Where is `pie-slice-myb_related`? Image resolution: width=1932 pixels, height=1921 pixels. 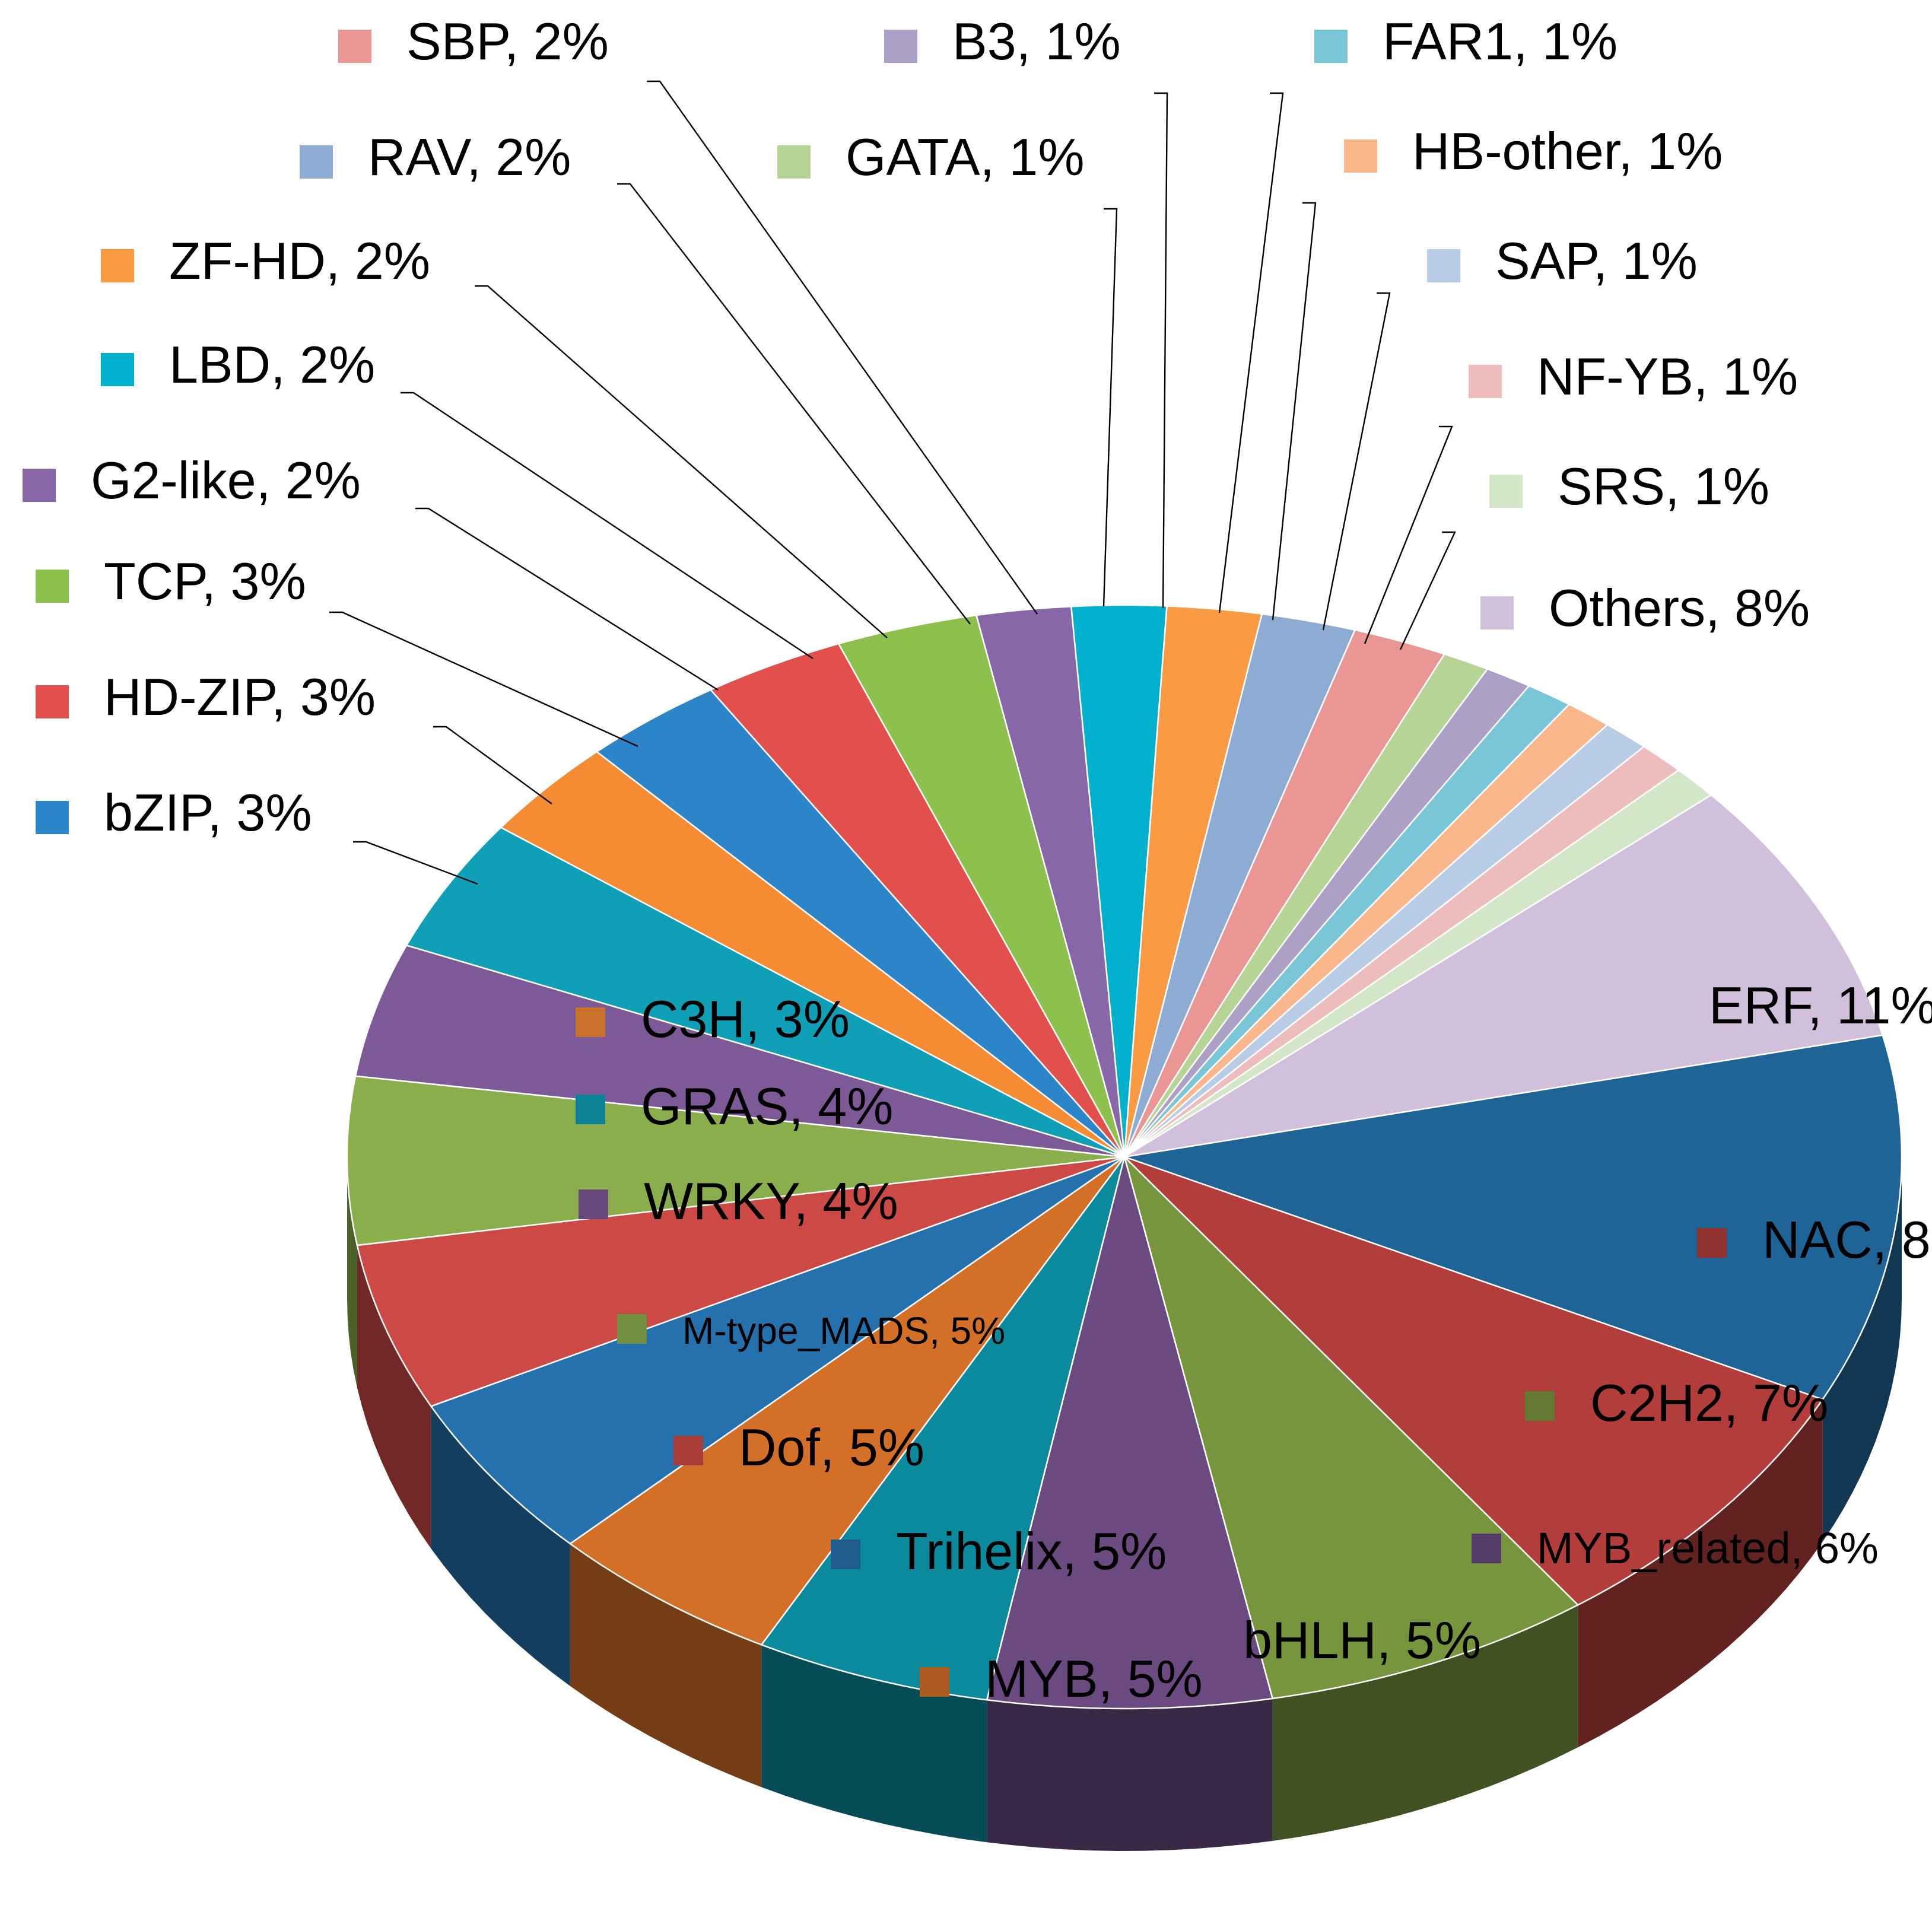
pie-slice-myb_related is located at coordinates (1129, 1433).